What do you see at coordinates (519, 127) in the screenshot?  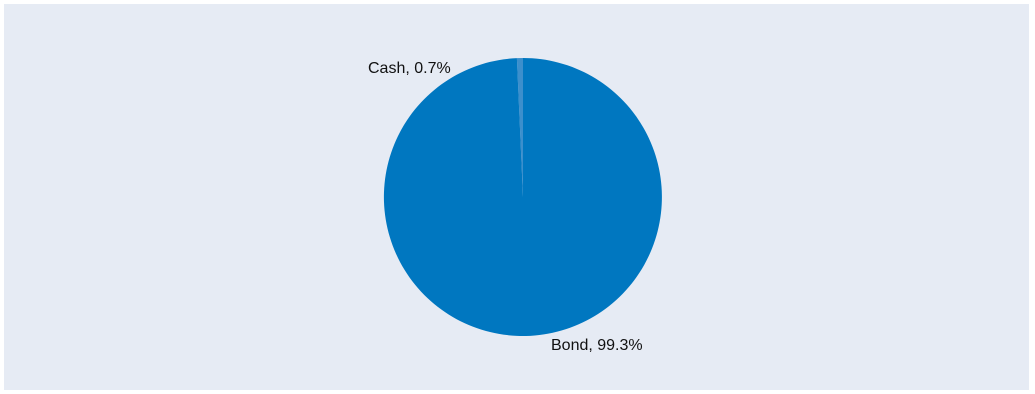 I see `pie-slice-cash` at bounding box center [519, 127].